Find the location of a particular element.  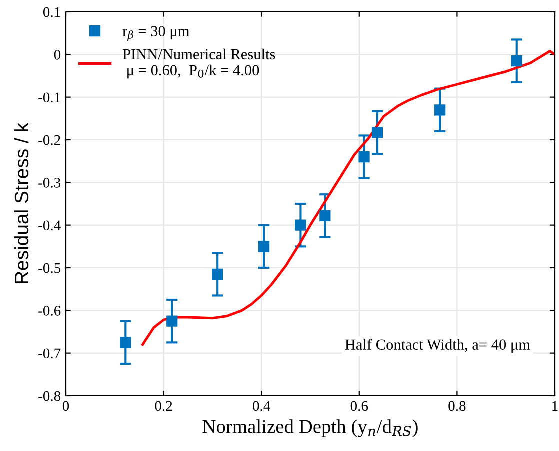

y-tick-label: -0.7 is located at coordinates (49, 353).